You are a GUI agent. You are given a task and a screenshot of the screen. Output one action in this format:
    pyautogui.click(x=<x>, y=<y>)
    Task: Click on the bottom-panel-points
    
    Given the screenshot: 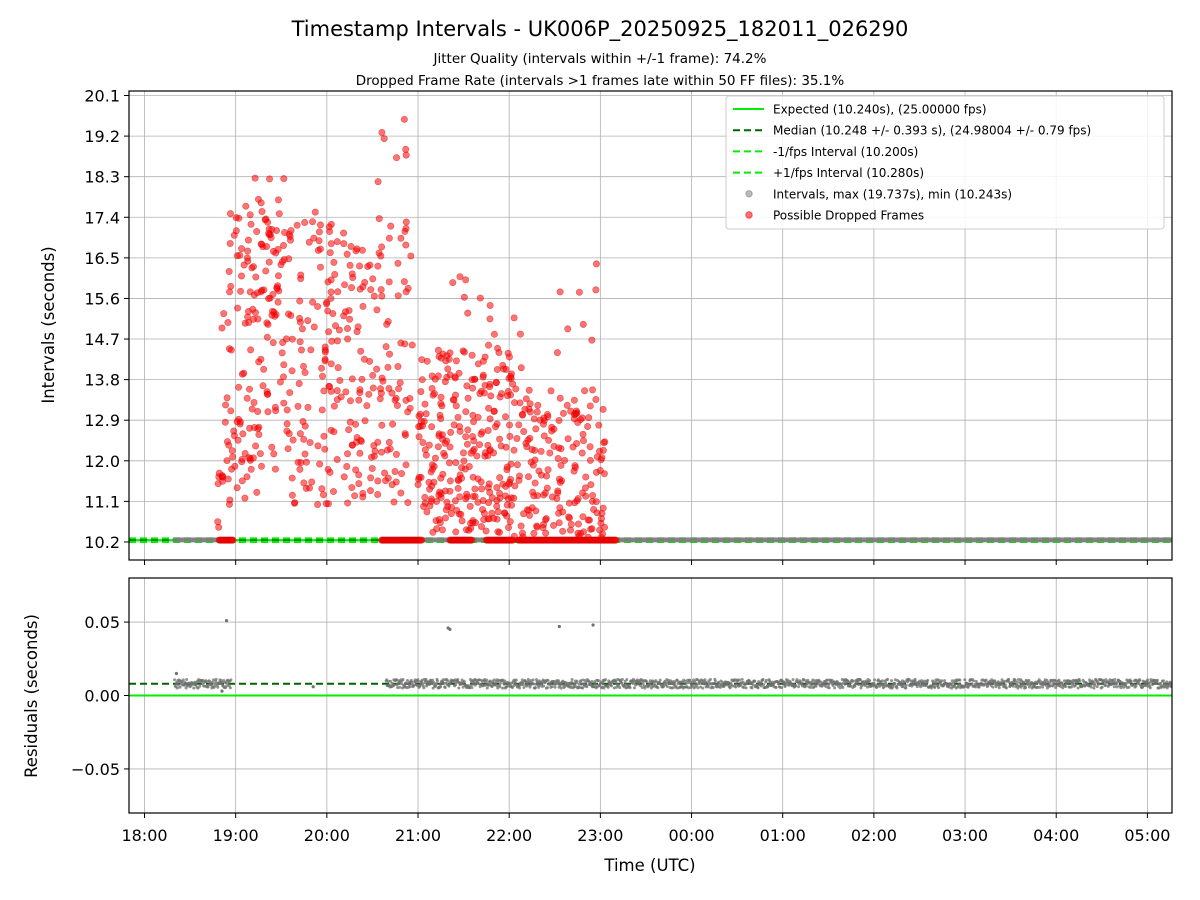 What is the action you would take?
    pyautogui.click(x=672, y=655)
    